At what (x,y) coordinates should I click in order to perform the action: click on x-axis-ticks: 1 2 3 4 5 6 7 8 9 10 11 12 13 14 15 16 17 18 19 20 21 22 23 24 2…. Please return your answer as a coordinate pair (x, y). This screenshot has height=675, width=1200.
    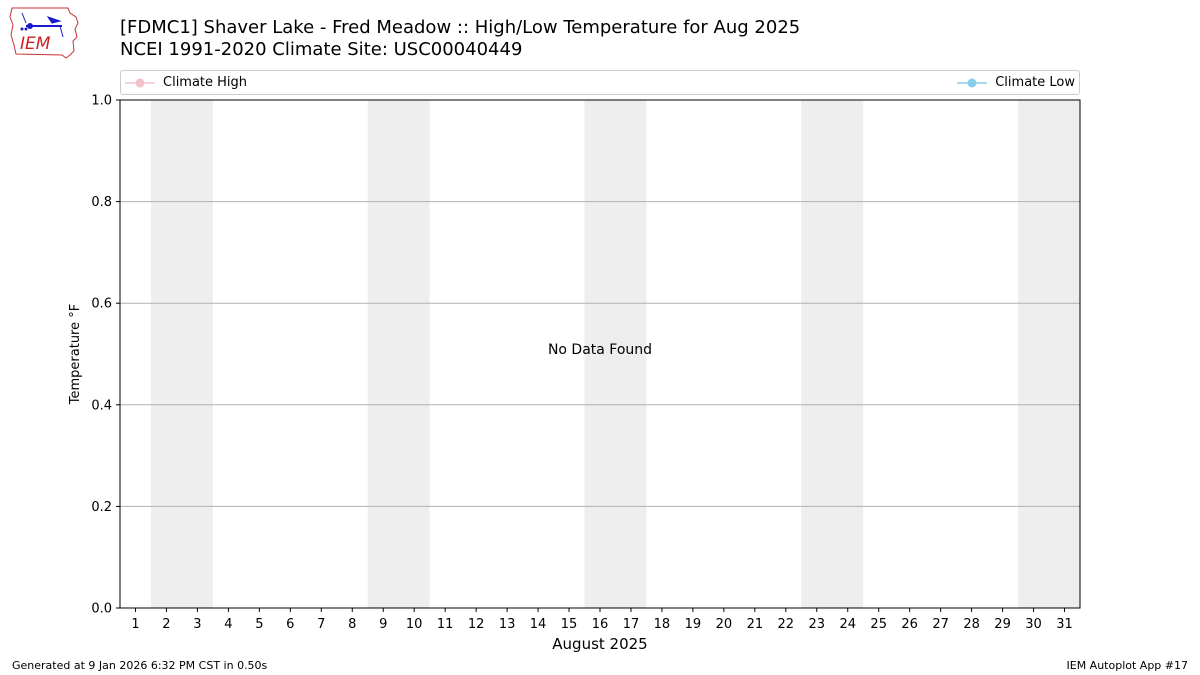
    Looking at the image, I should click on (602, 620).